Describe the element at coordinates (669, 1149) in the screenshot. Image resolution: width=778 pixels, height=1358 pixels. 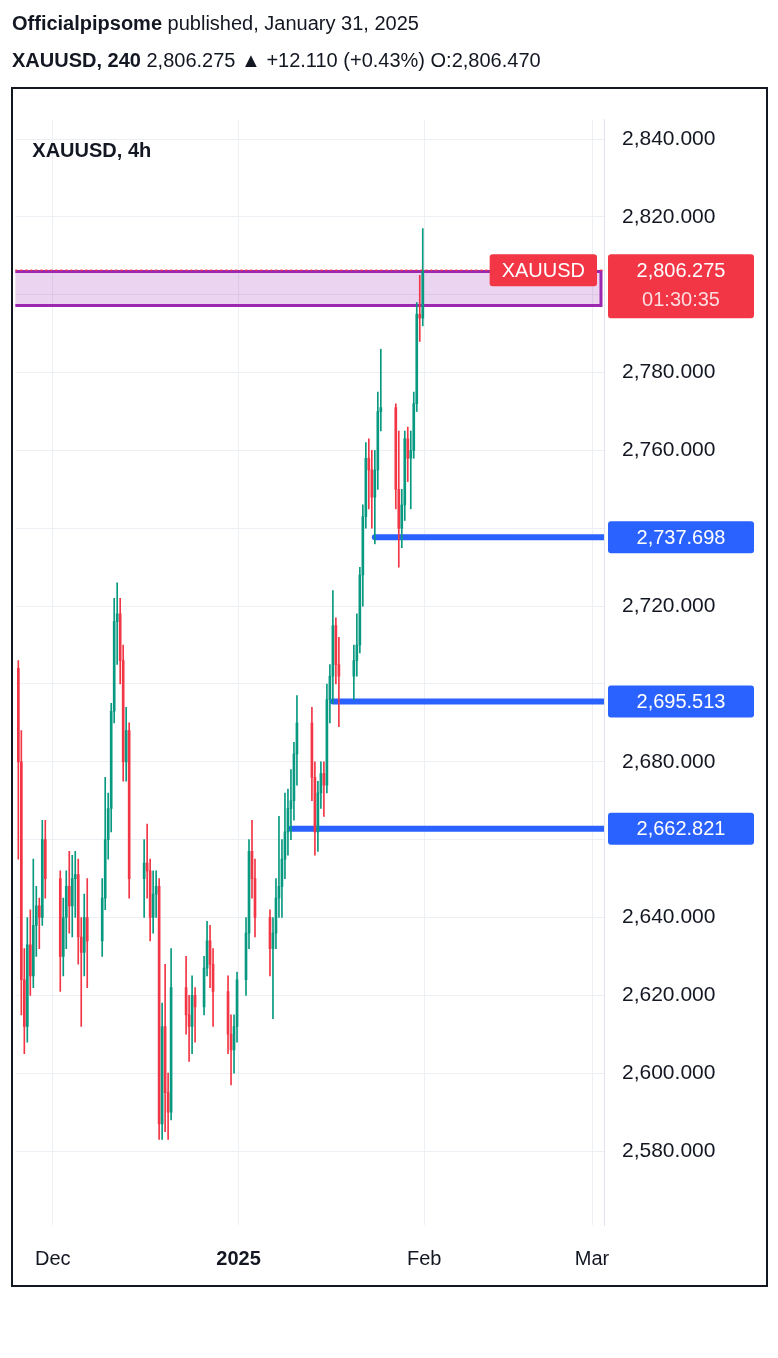
I see `y-tick-label: 2,580.000` at that location.